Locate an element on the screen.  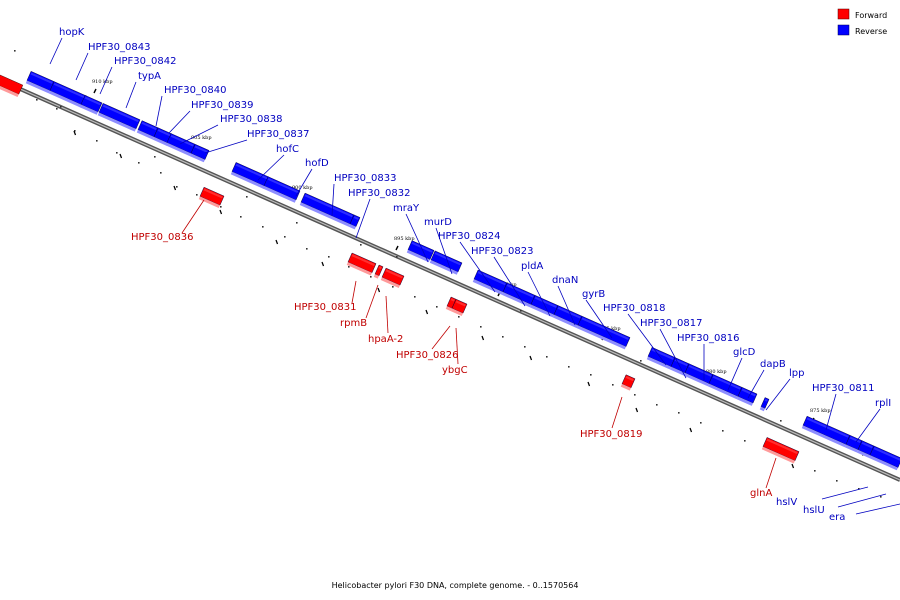
leader-line-glna is located at coordinates (771, 473).